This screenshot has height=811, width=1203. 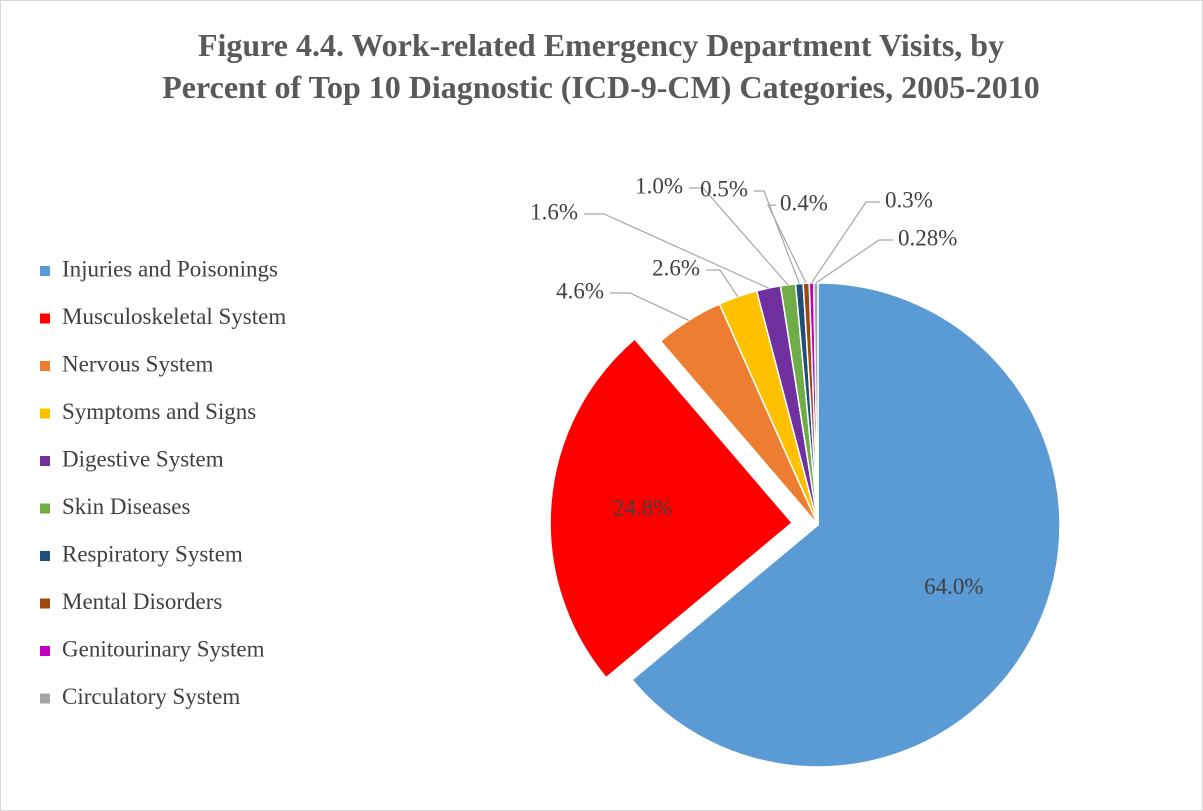 What do you see at coordinates (138, 363) in the screenshot?
I see `legend-label: Nervous System` at bounding box center [138, 363].